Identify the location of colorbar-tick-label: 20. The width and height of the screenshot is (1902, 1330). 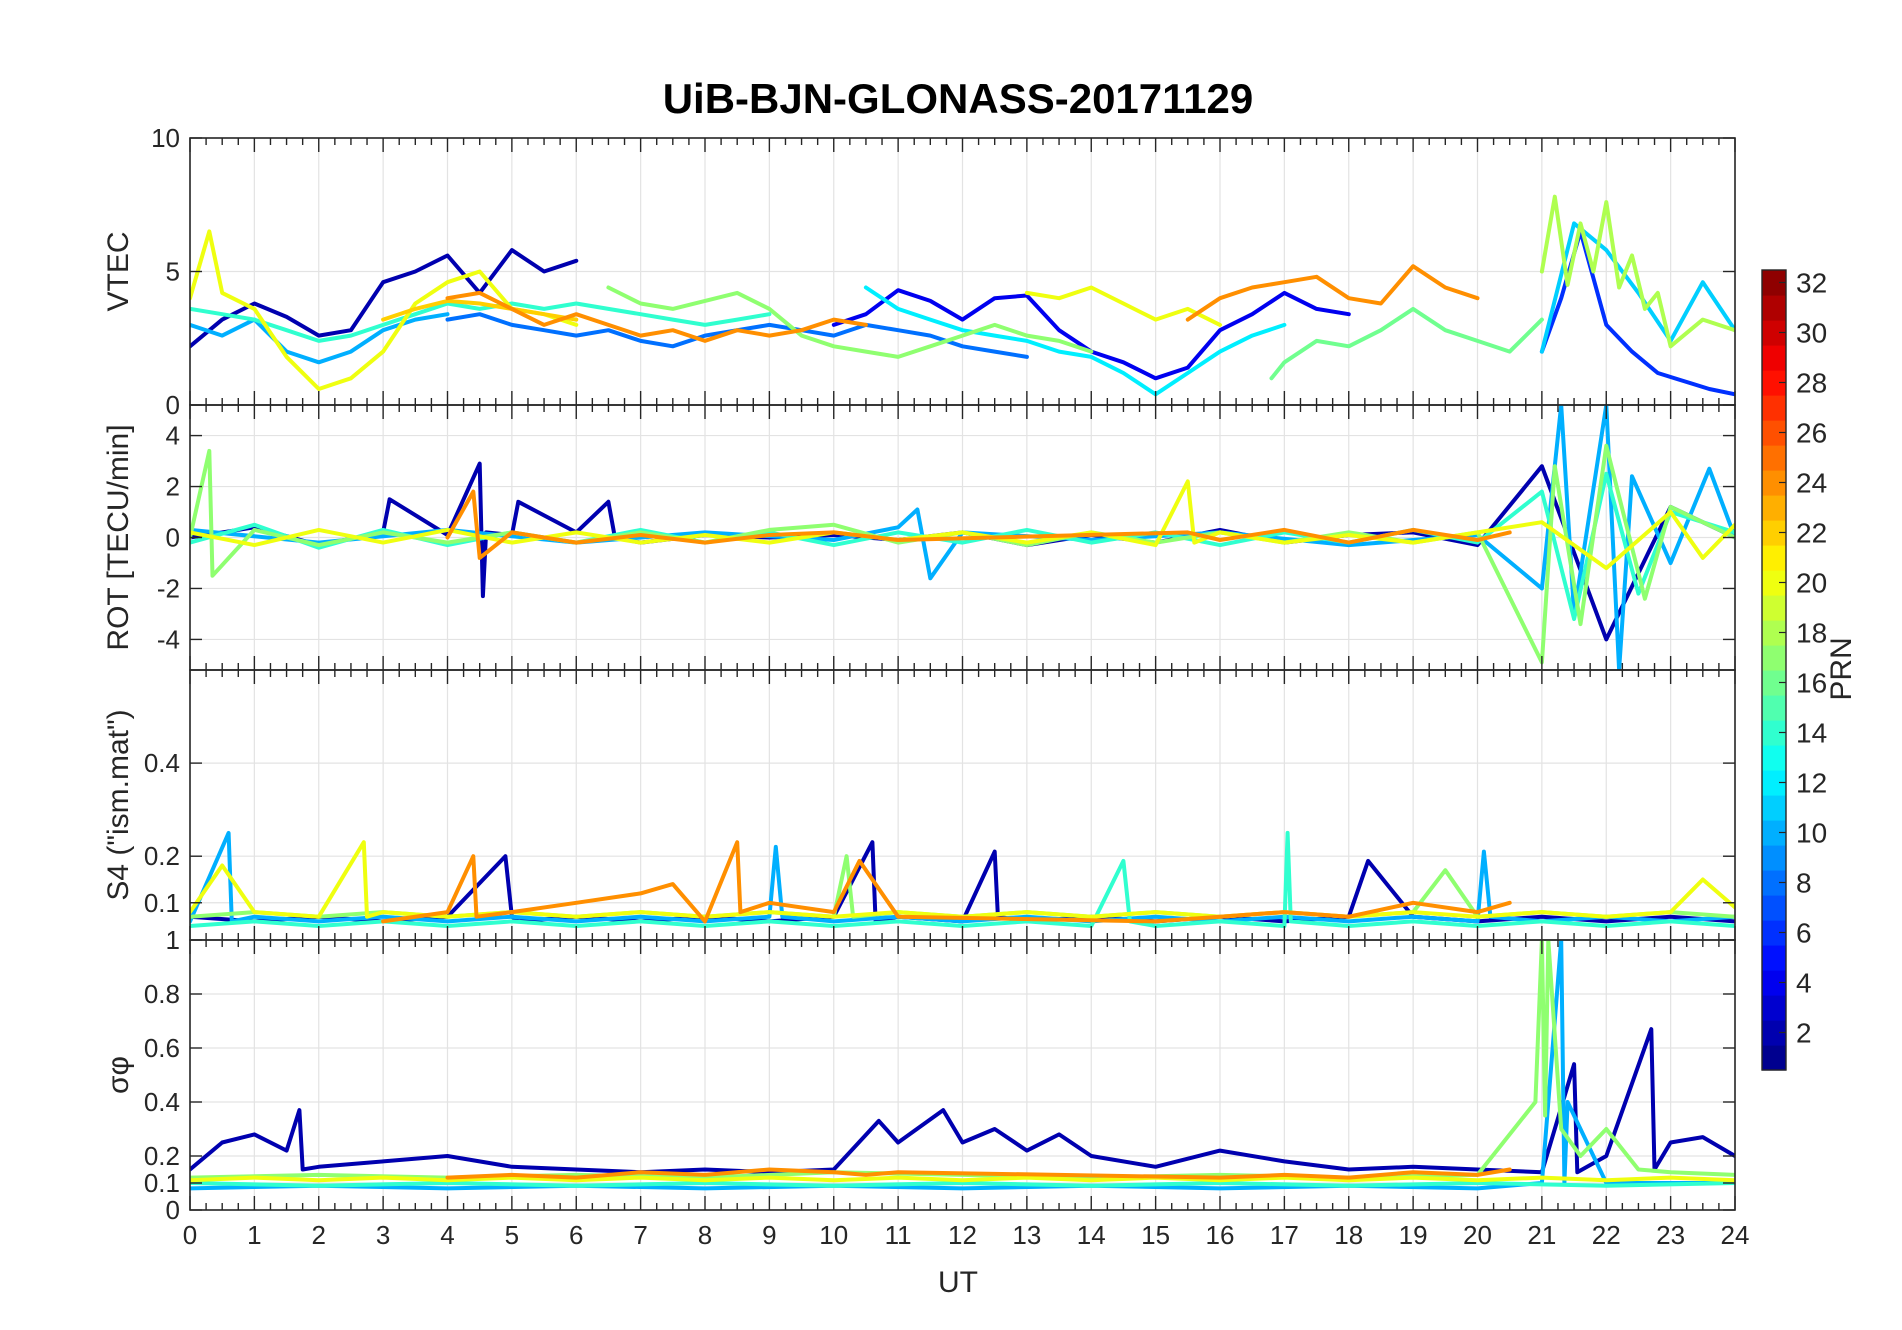
(1811, 583).